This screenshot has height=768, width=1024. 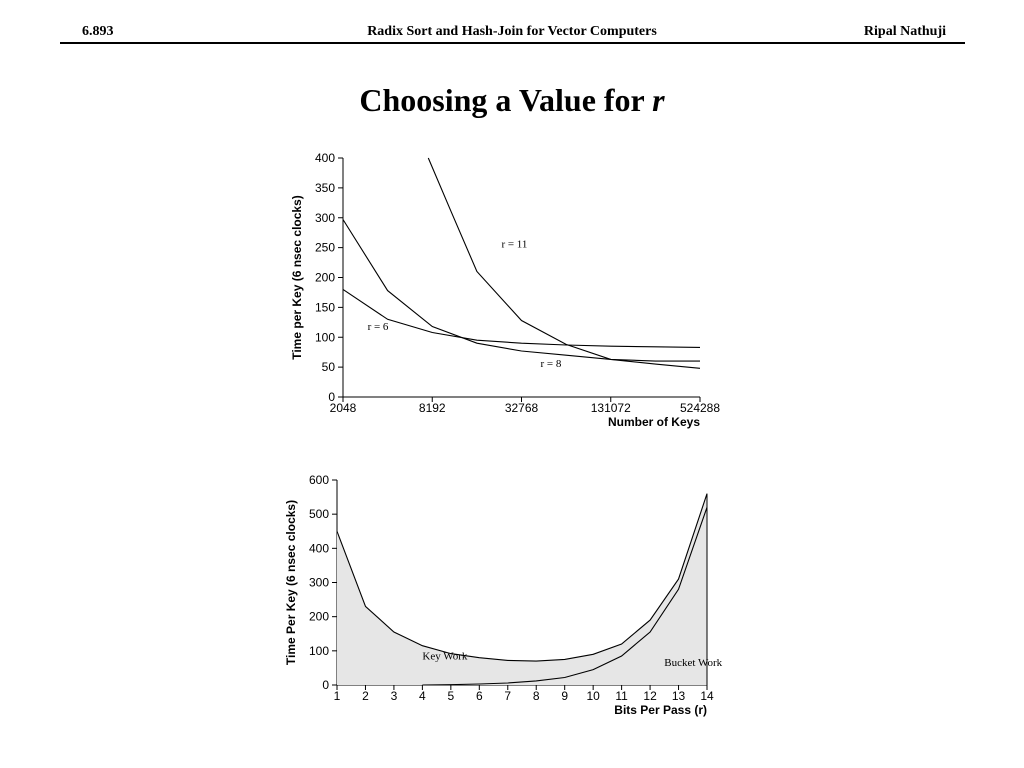 I want to click on x-tick-label: 2, so click(x=365, y=696).